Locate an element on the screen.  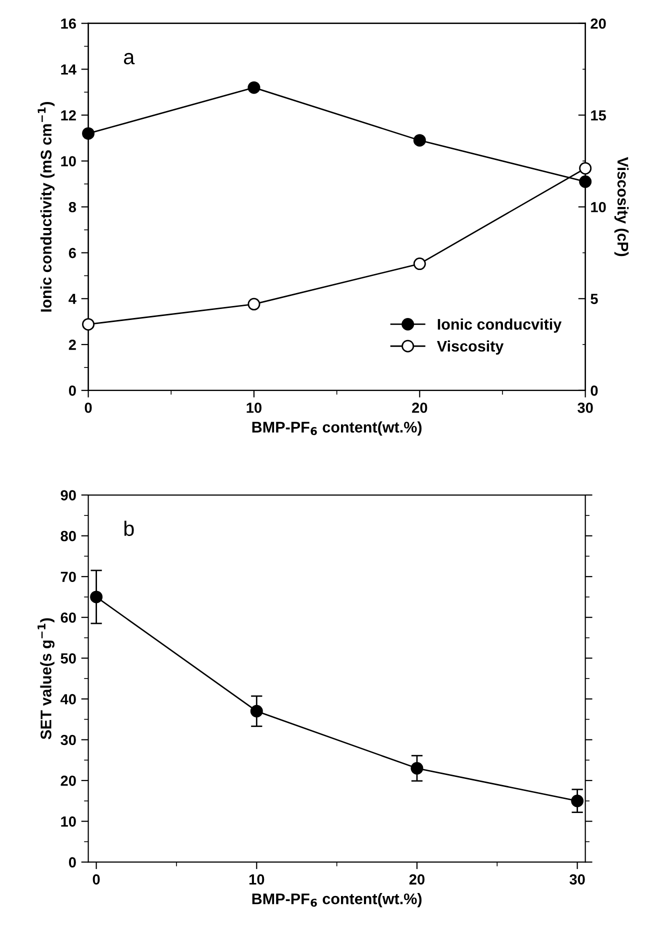
y2-tick-label: 20 is located at coordinates (598, 23).